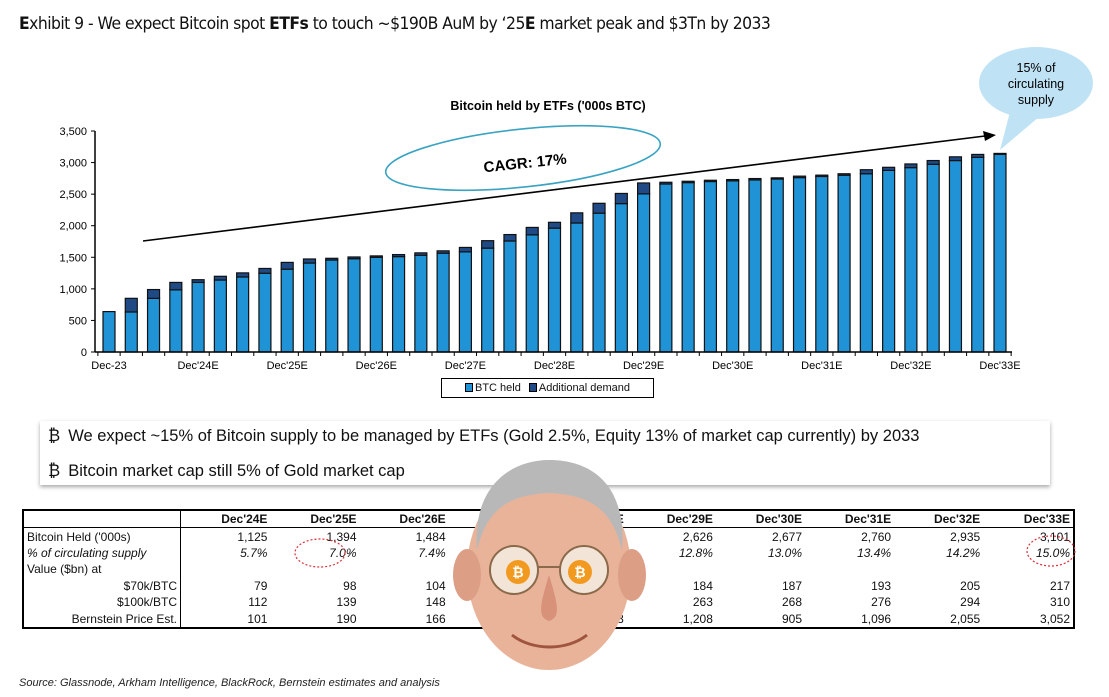 This screenshot has height=697, width=1109. I want to click on table-cell: 187, so click(791, 585).